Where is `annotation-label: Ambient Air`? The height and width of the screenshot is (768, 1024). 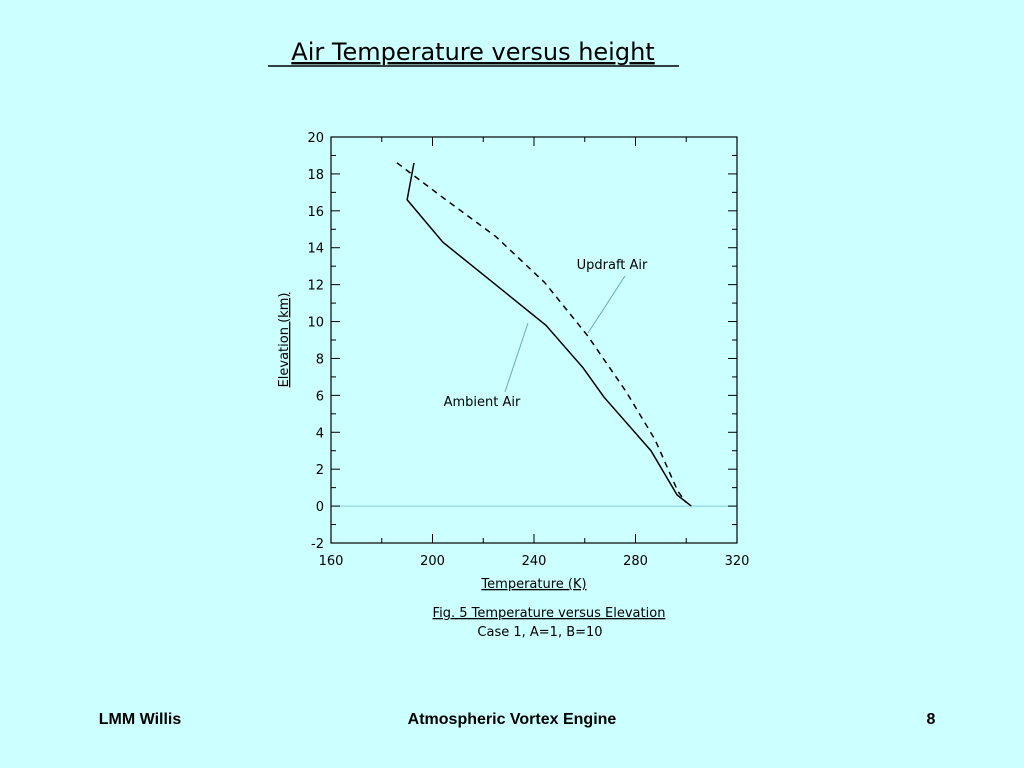 annotation-label: Ambient Air is located at coordinates (482, 402).